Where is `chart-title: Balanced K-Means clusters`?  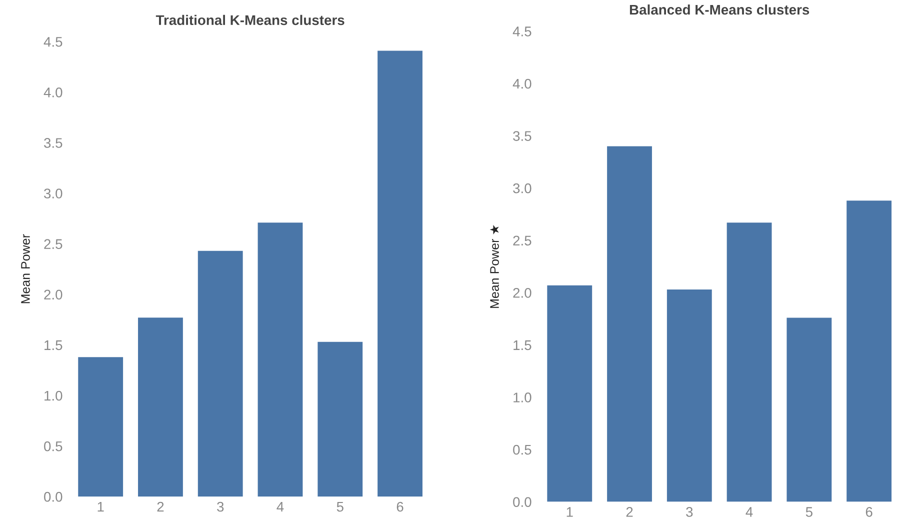
chart-title: Balanced K-Means clusters is located at coordinates (720, 9).